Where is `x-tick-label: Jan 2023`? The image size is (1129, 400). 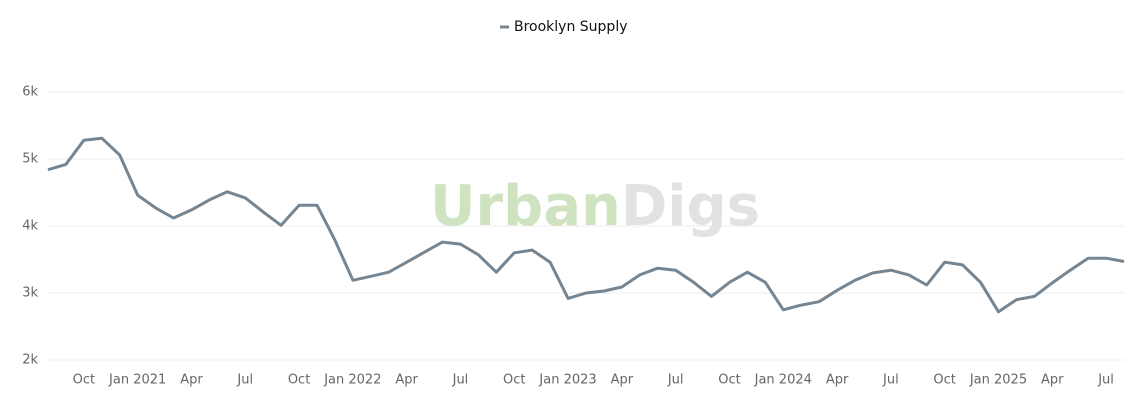 x-tick-label: Jan 2023 is located at coordinates (567, 380).